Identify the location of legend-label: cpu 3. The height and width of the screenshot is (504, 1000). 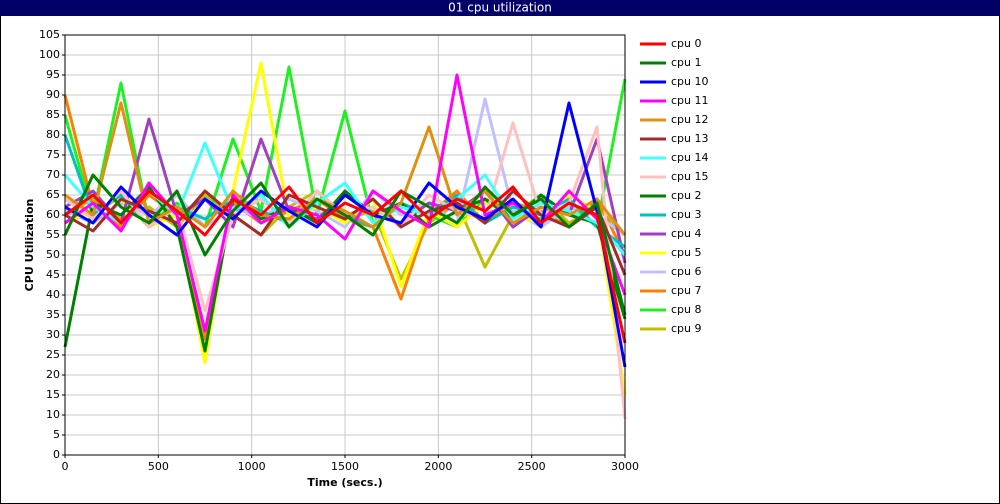
(686, 214).